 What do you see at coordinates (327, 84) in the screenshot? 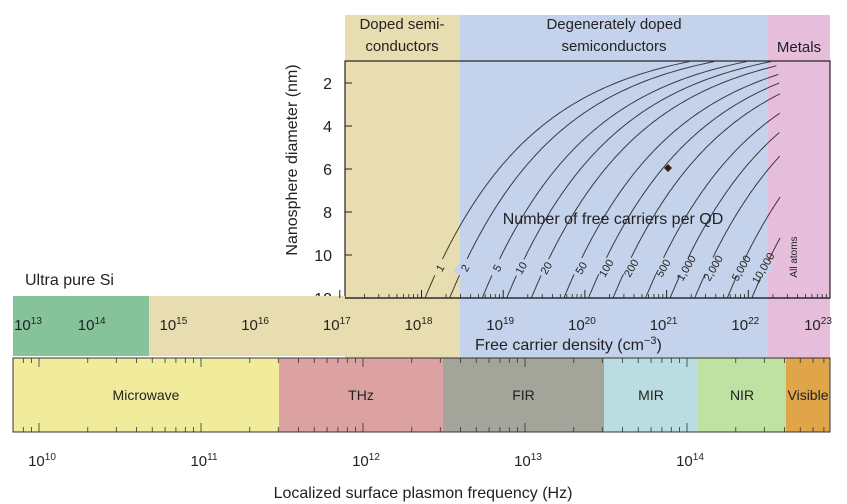
I see `diameter-tick-label: 2` at bounding box center [327, 84].